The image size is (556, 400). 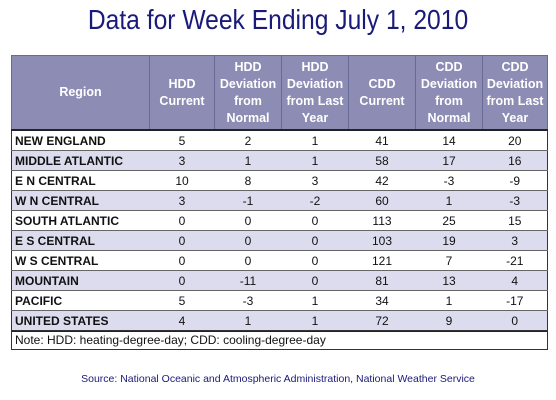 What do you see at coordinates (248, 300) in the screenshot?
I see `cell-hdd-dev-normal: -3` at bounding box center [248, 300].